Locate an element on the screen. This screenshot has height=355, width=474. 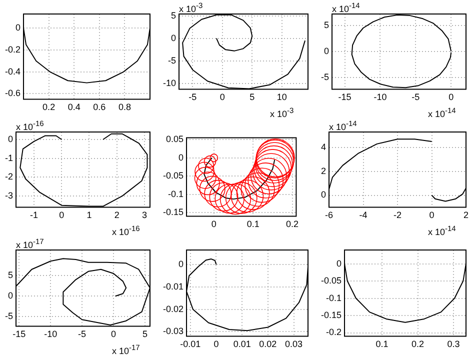
y-tick-label: -0.6 is located at coordinates (12, 93).